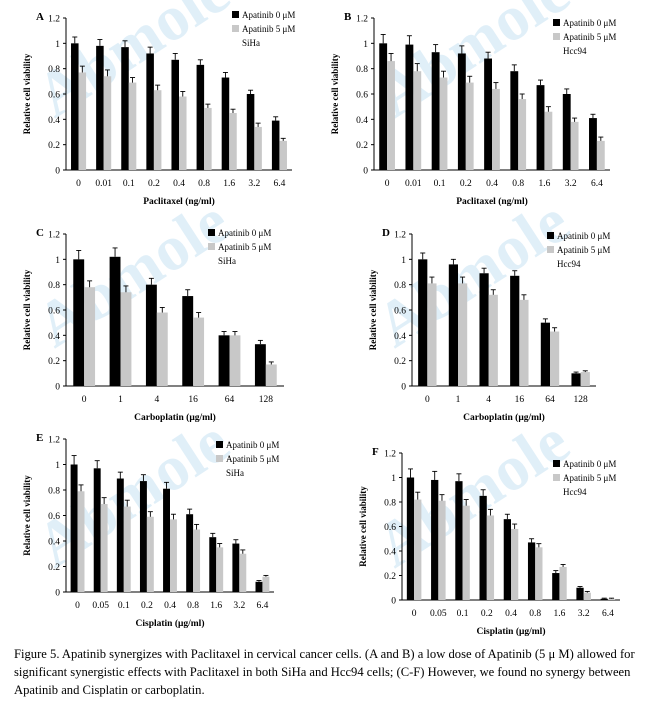  What do you see at coordinates (438, 614) in the screenshot?
I see `x-tick-label: 0.05` at bounding box center [438, 614].